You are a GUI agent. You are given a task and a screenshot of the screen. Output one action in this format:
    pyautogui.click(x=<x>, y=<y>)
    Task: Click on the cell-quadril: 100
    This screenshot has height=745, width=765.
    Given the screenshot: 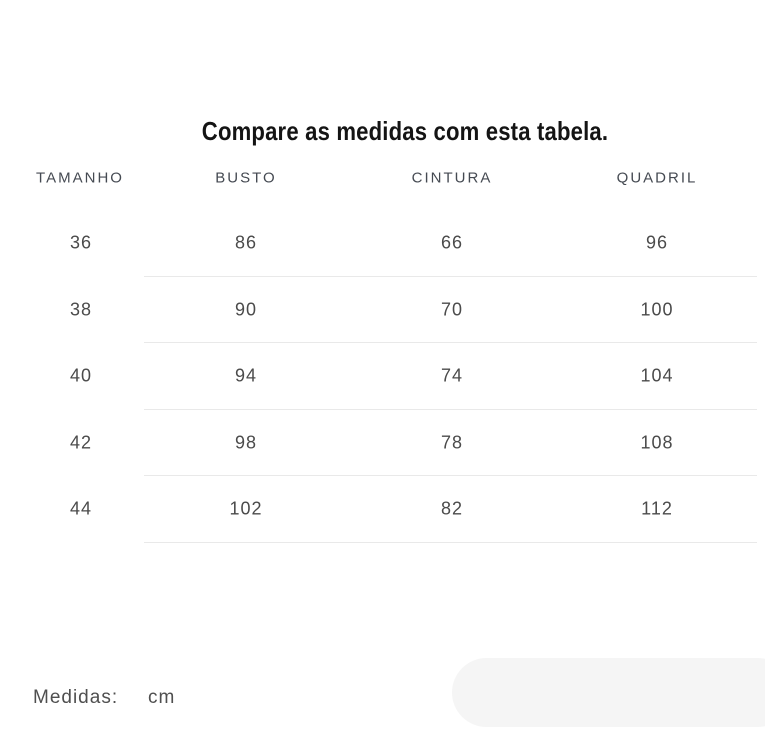 What is the action you would take?
    pyautogui.click(x=657, y=309)
    